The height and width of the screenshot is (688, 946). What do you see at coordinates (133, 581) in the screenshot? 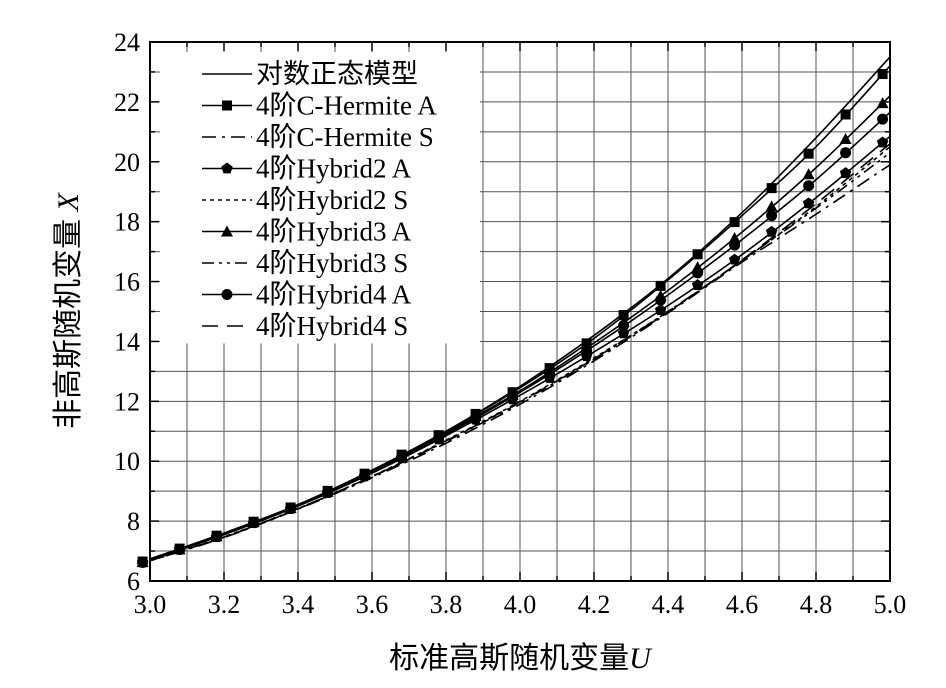
I see `y-tick-label: 6` at bounding box center [133, 581].